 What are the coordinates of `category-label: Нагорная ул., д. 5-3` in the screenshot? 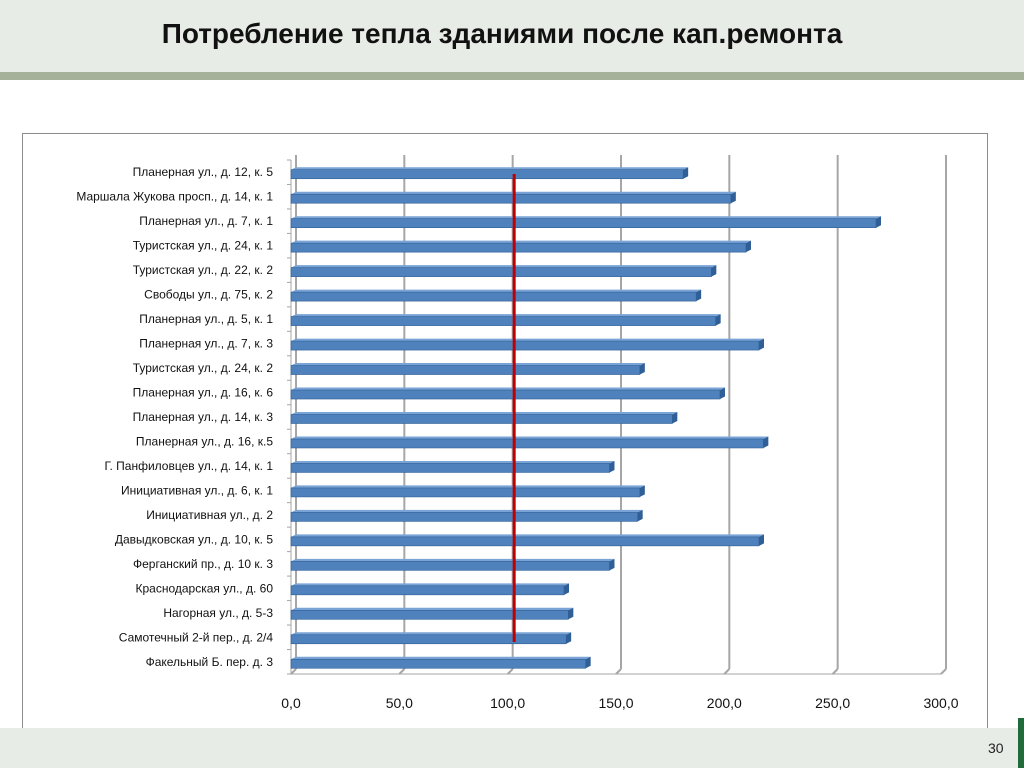 It's located at (218, 613).